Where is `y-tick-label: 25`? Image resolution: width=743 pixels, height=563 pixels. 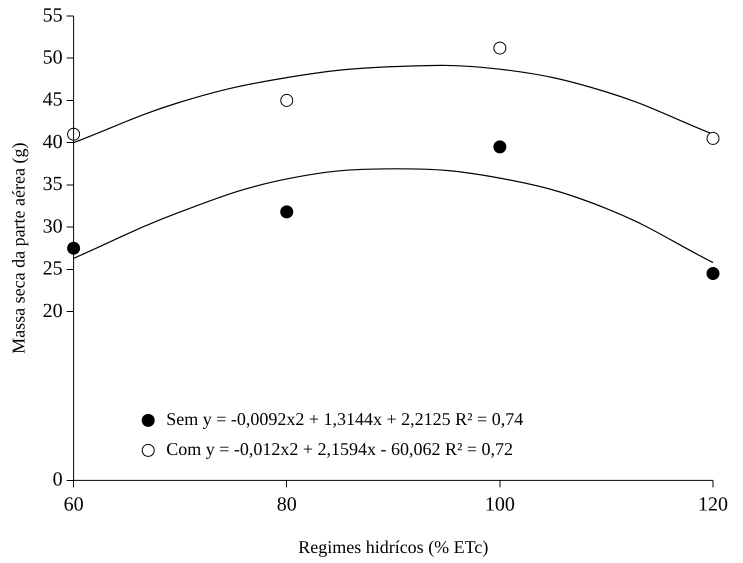
y-tick-label: 25 is located at coordinates (52, 269).